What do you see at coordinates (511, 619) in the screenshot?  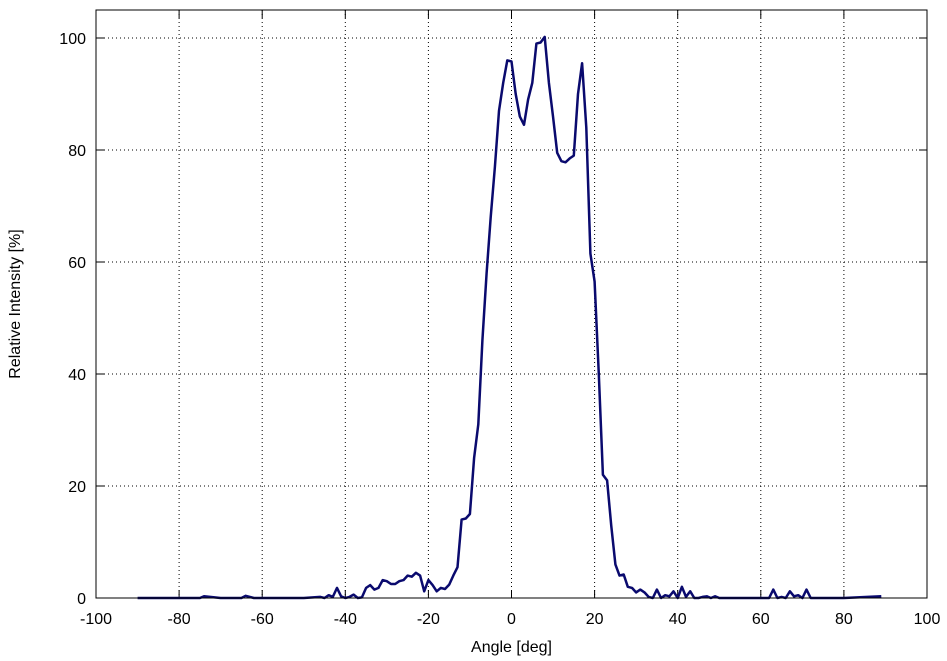 I see `x-tick-label: 0` at bounding box center [511, 619].